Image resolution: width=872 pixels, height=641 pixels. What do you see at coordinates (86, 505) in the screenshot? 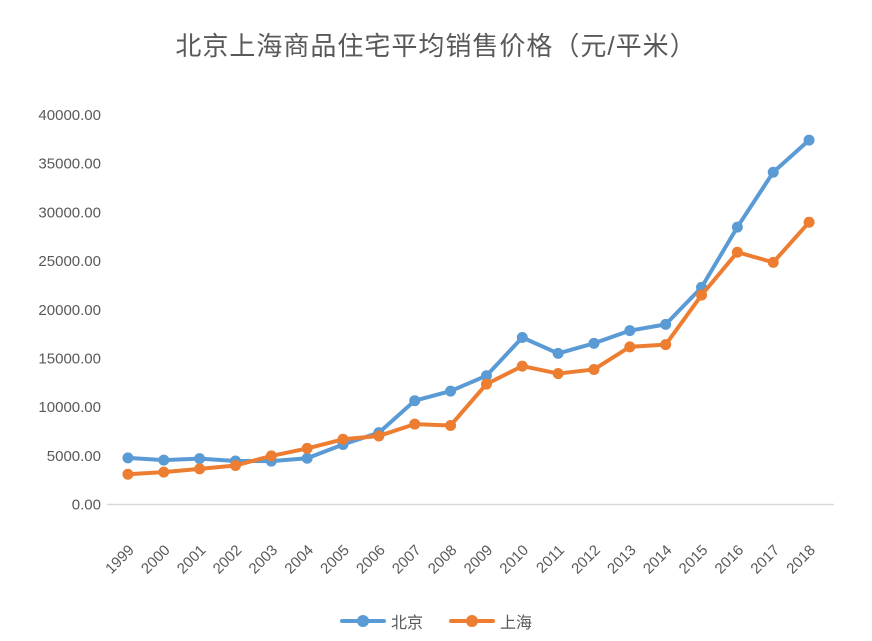
I see `y-axis-tick-label: 0.00` at bounding box center [86, 505].